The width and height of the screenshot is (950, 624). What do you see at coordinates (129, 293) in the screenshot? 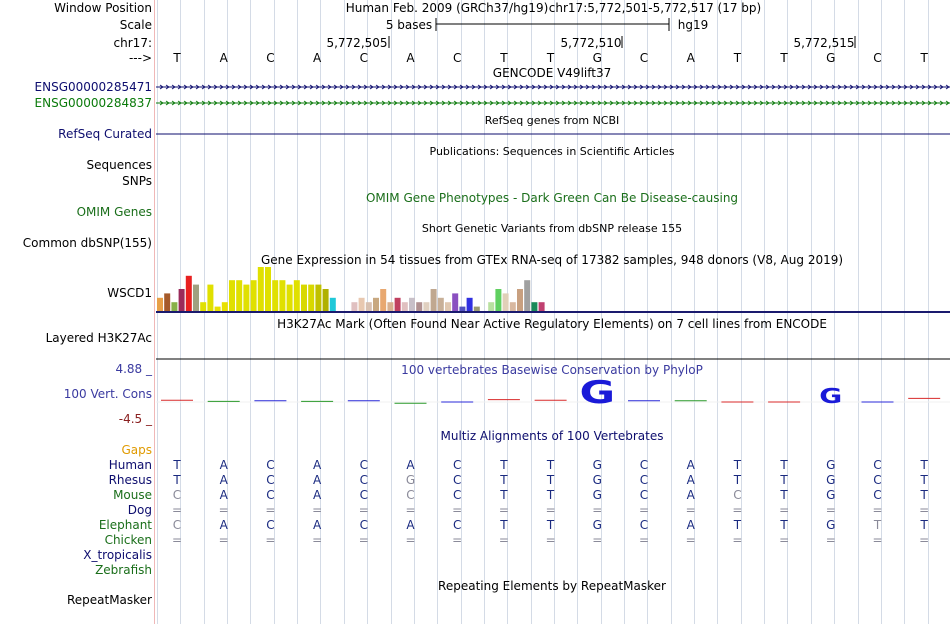
I see `gtex-label: WSCD1` at bounding box center [129, 293].